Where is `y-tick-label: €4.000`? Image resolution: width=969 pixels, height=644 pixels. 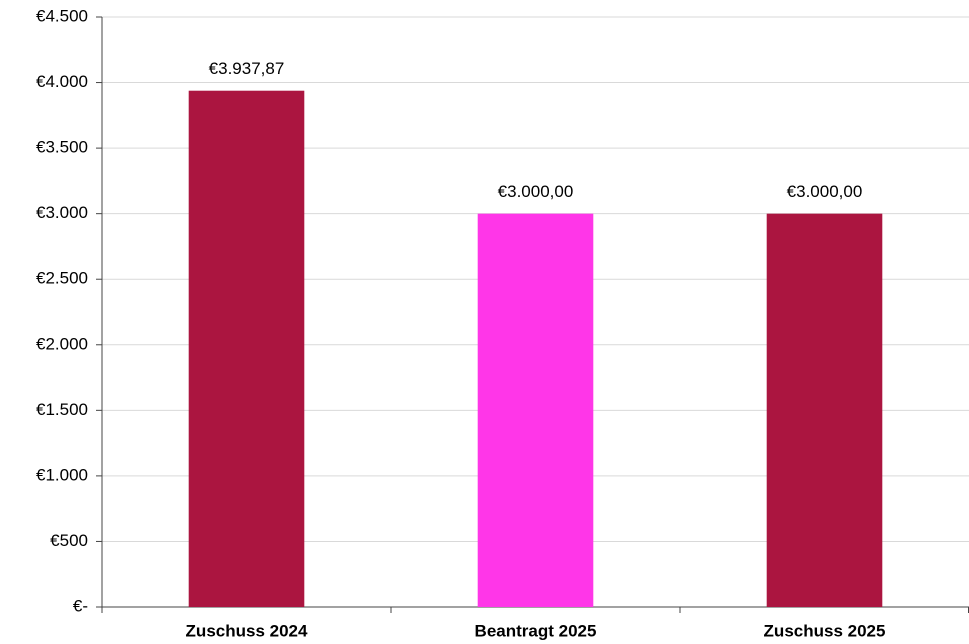
y-tick-label: €4.000 is located at coordinates (62, 81).